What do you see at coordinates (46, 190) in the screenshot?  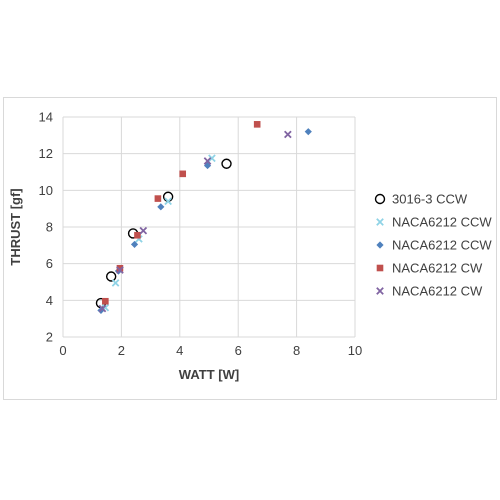 I see `y-tick-label: 10` at bounding box center [46, 190].